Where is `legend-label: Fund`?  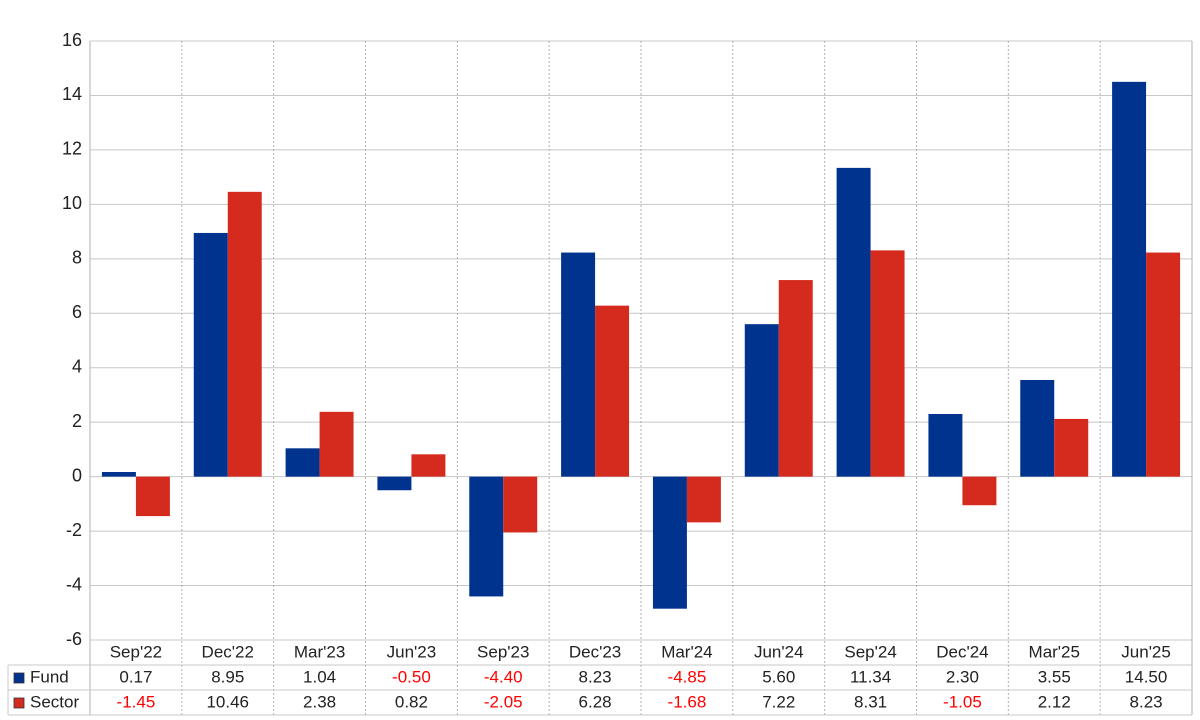 legend-label: Fund is located at coordinates (49, 676).